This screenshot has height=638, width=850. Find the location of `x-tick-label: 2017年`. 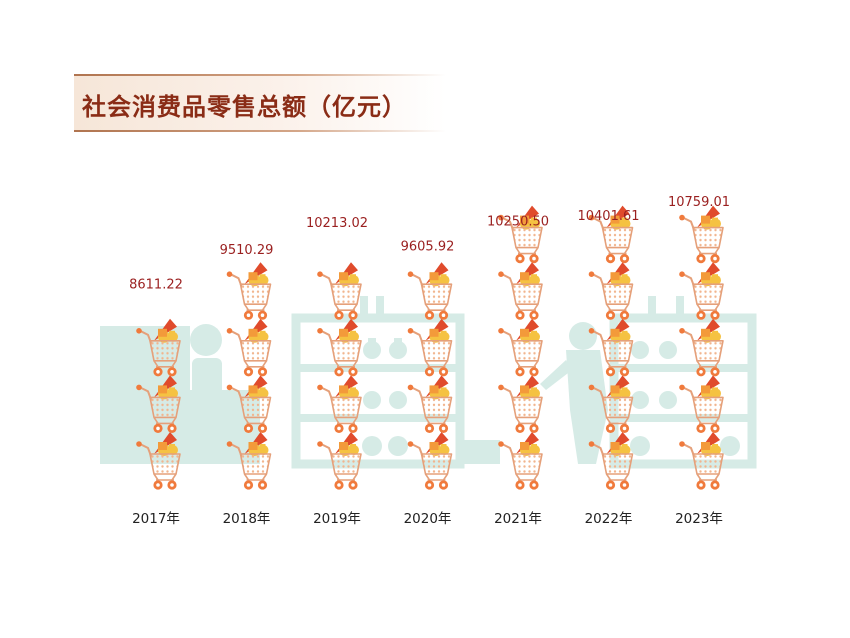

x-tick-label: 2017年 is located at coordinates (156, 519).